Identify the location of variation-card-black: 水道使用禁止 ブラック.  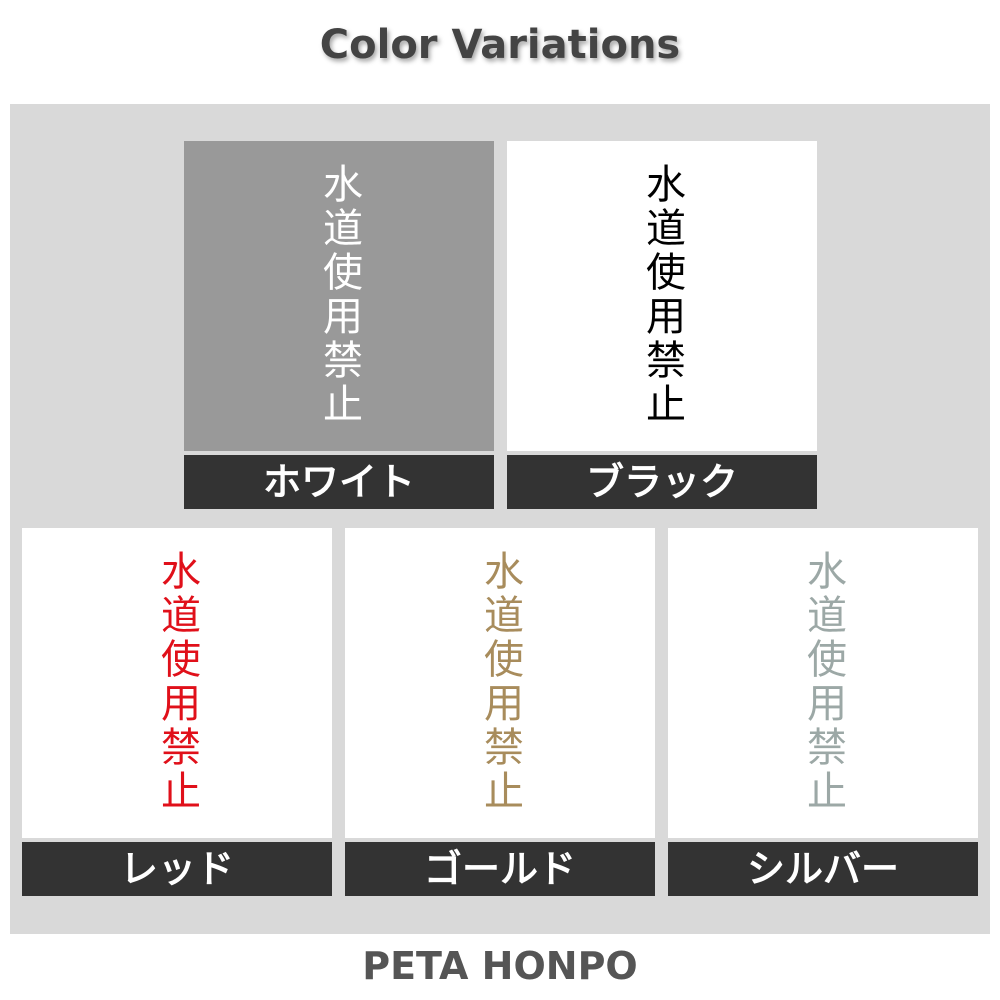
(662, 325).